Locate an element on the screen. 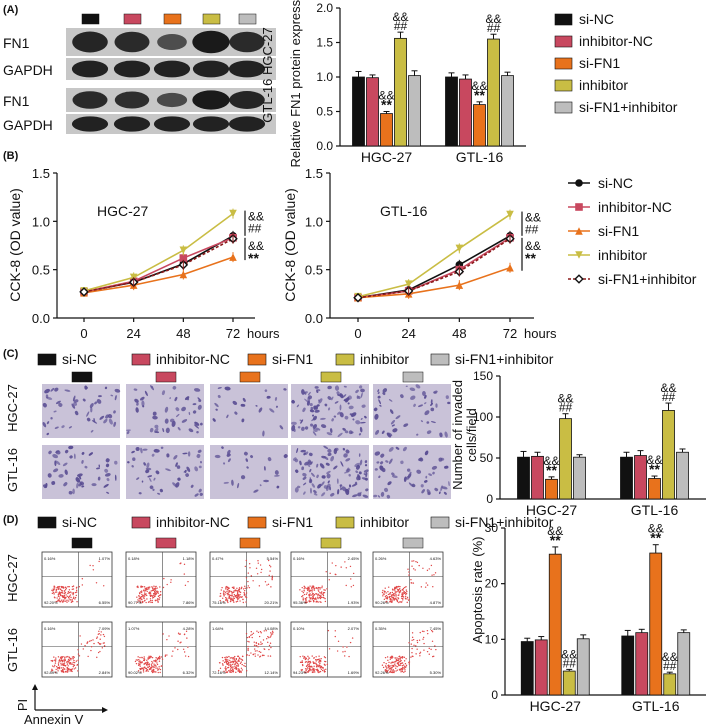 This screenshot has width=709, height=727. invasion-significance-mark: && is located at coordinates (668, 388).